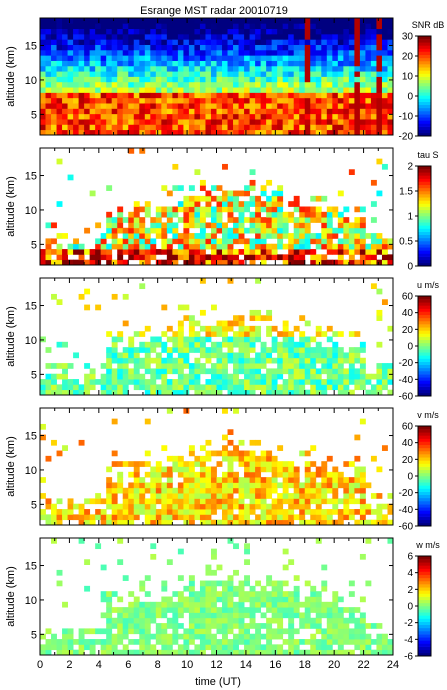  I want to click on colorbar-tick-label: 2, so click(410, 167).